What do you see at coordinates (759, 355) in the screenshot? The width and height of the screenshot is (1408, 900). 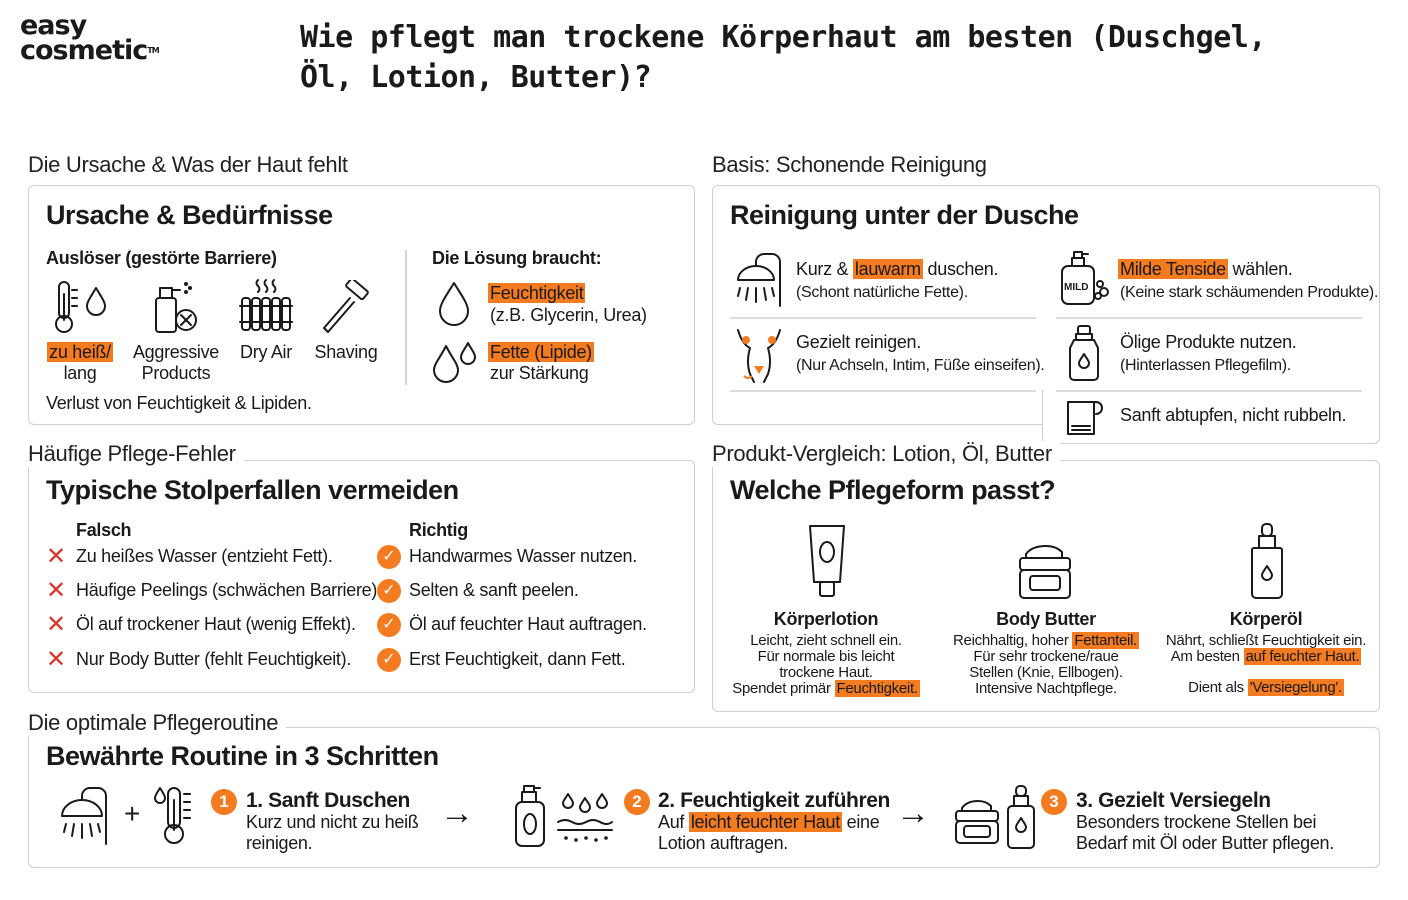 I see `body-zones-icon` at bounding box center [759, 355].